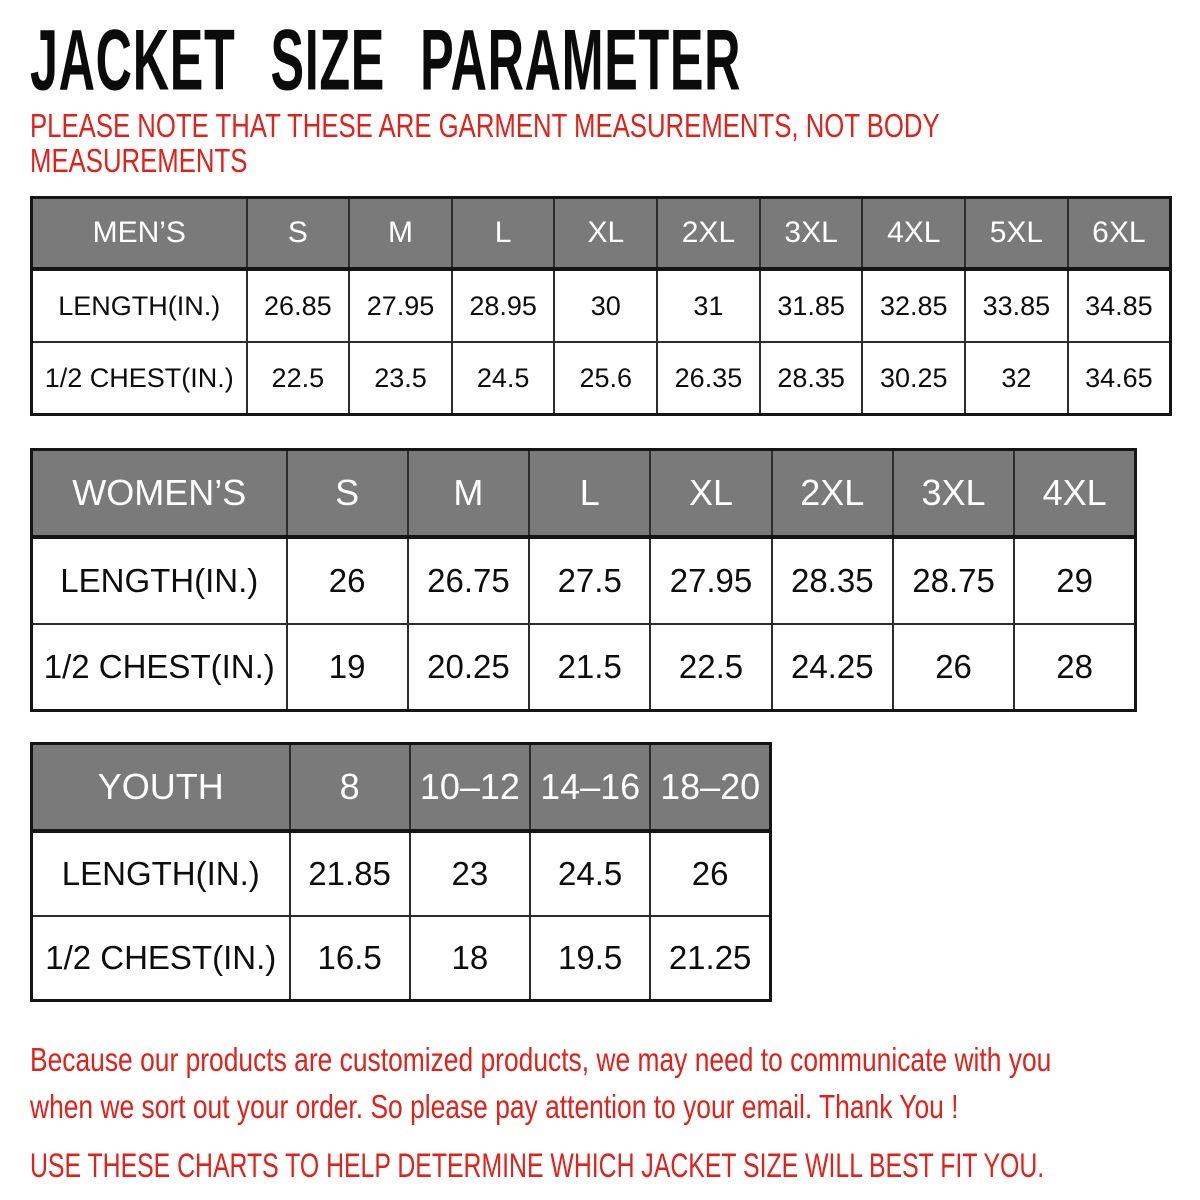 The height and width of the screenshot is (1200, 1200). Describe the element at coordinates (349, 958) in the screenshot. I see `size-value: 16.5` at that location.